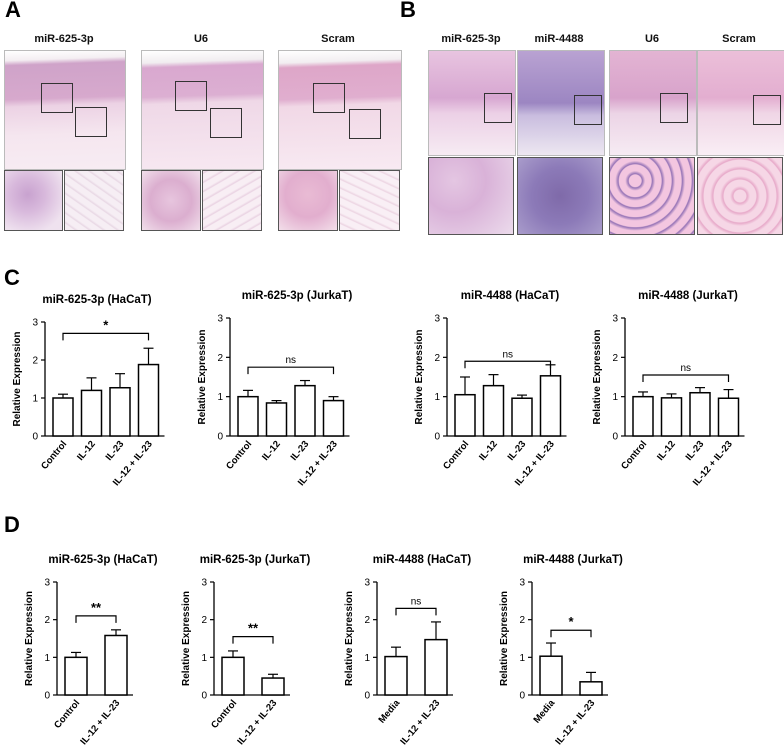  I want to click on chart-title: miR-4488 (HaCaT), so click(422, 560).